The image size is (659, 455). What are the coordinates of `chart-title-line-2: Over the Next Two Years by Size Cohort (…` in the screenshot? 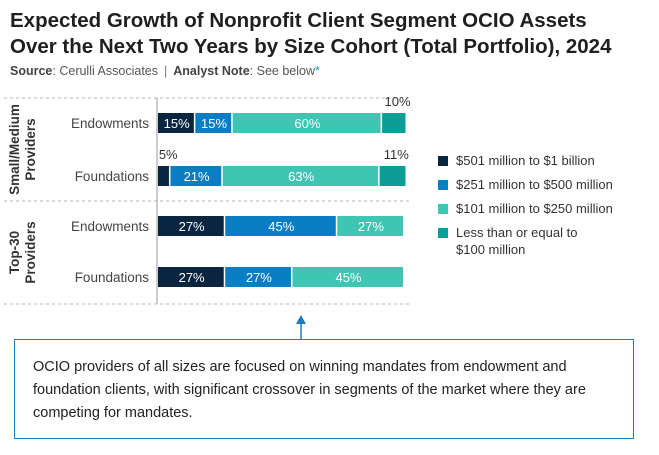 It's located at (311, 46).